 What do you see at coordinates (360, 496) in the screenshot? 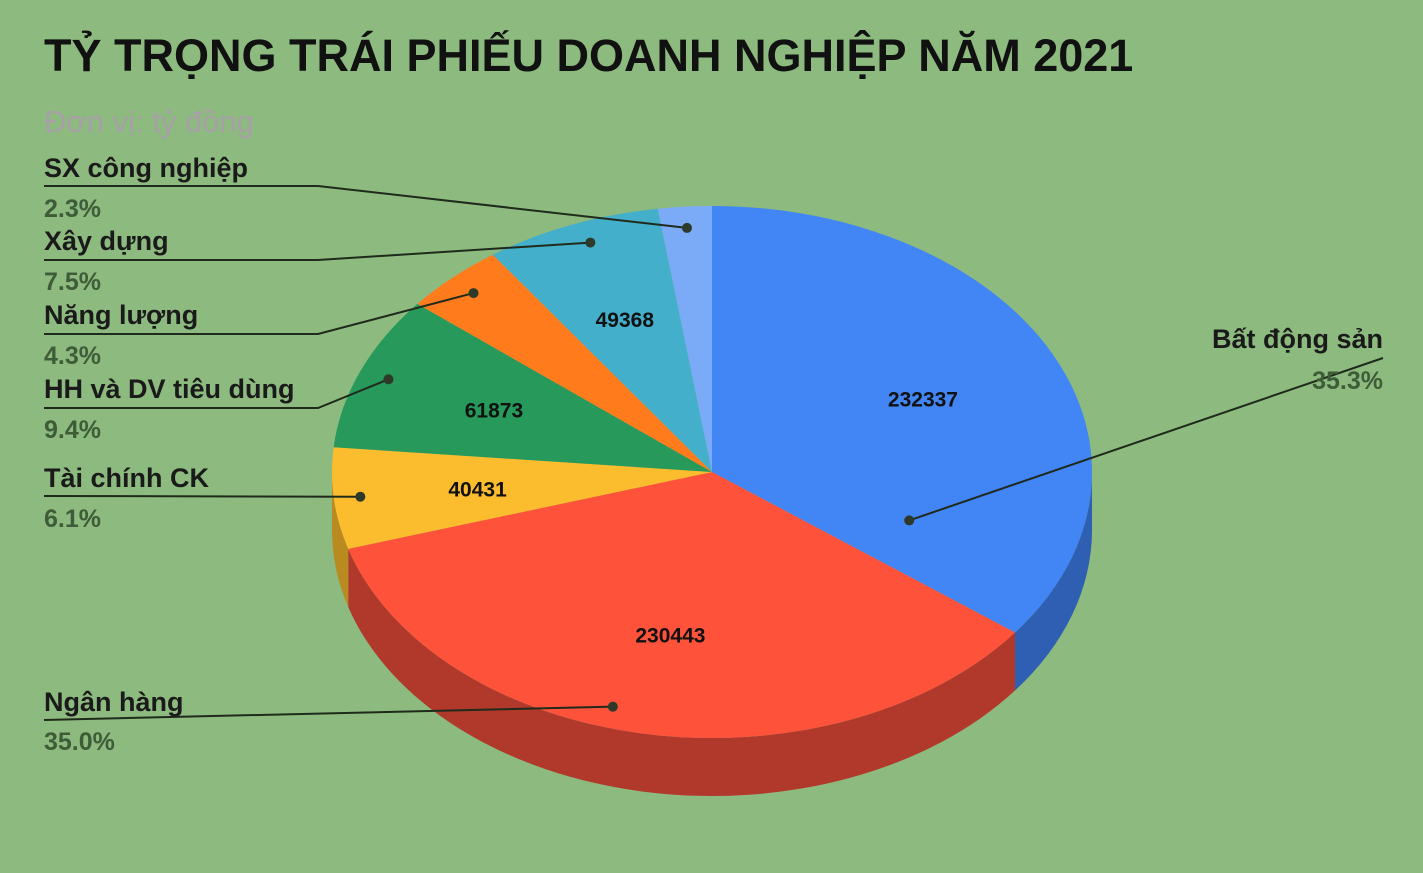
I see `leader-dot-tai-chinh-ck` at bounding box center [360, 496].